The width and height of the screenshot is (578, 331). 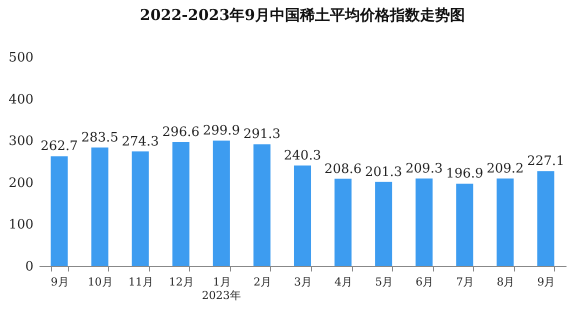 I want to click on data-label: 296.6, so click(x=181, y=132).